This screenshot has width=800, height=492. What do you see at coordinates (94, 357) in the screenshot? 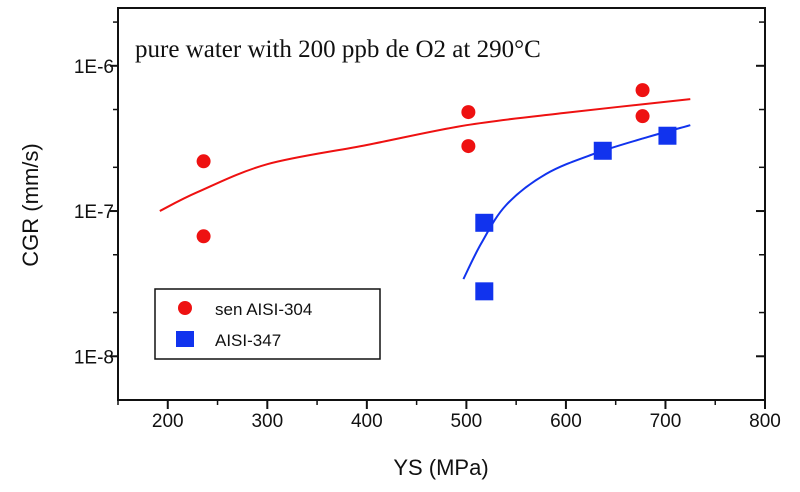
I see `y-tick-label: 1E-8` at bounding box center [94, 357].